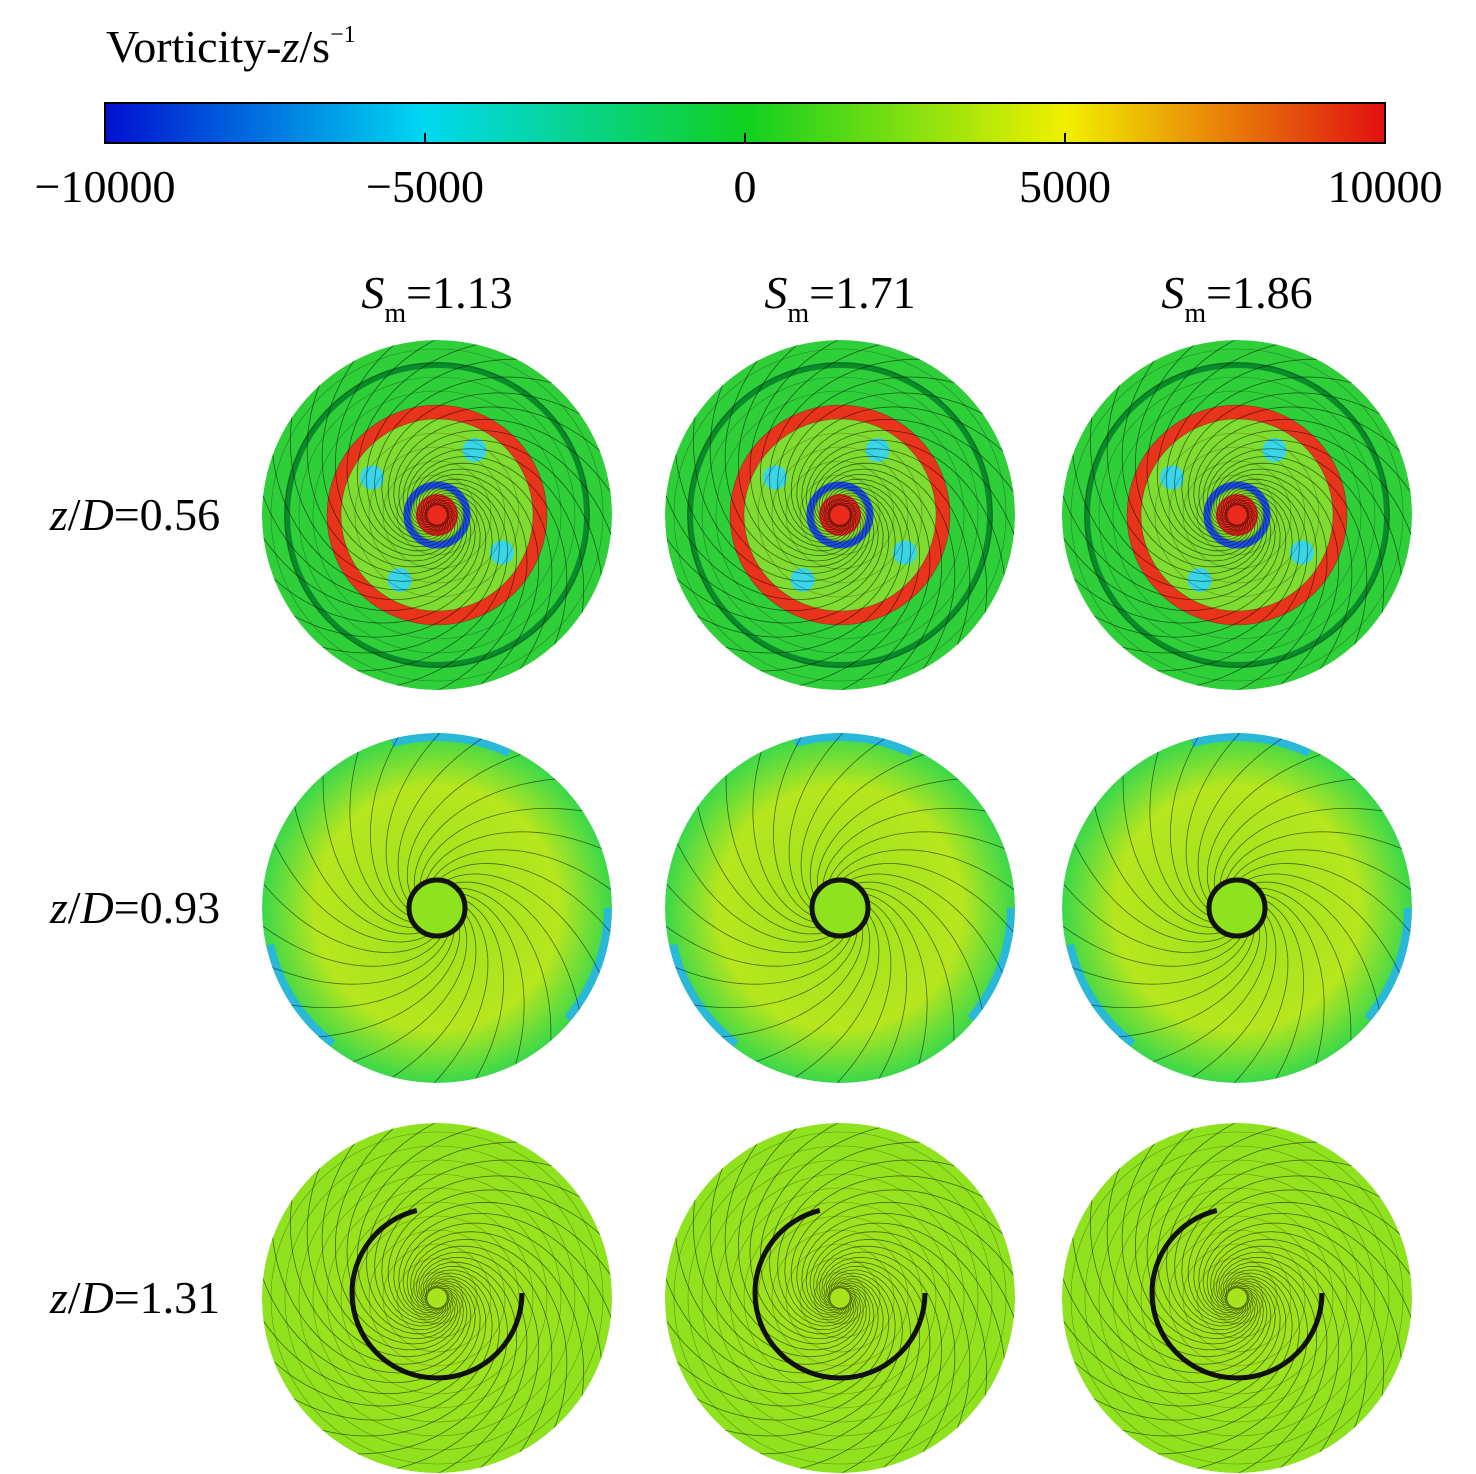 Image resolution: width=1476 pixels, height=1474 pixels. What do you see at coordinates (1065, 186) in the screenshot?
I see `tick-label: 5000` at bounding box center [1065, 186].